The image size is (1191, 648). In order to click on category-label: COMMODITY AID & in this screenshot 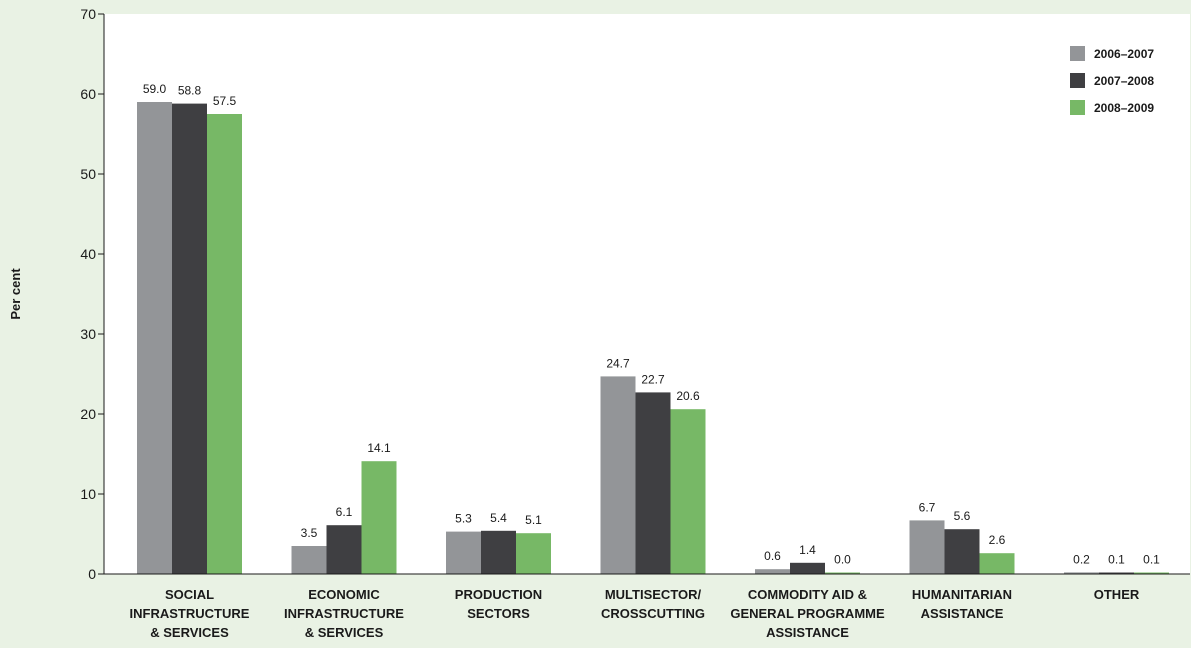, I will do `click(807, 594)`.